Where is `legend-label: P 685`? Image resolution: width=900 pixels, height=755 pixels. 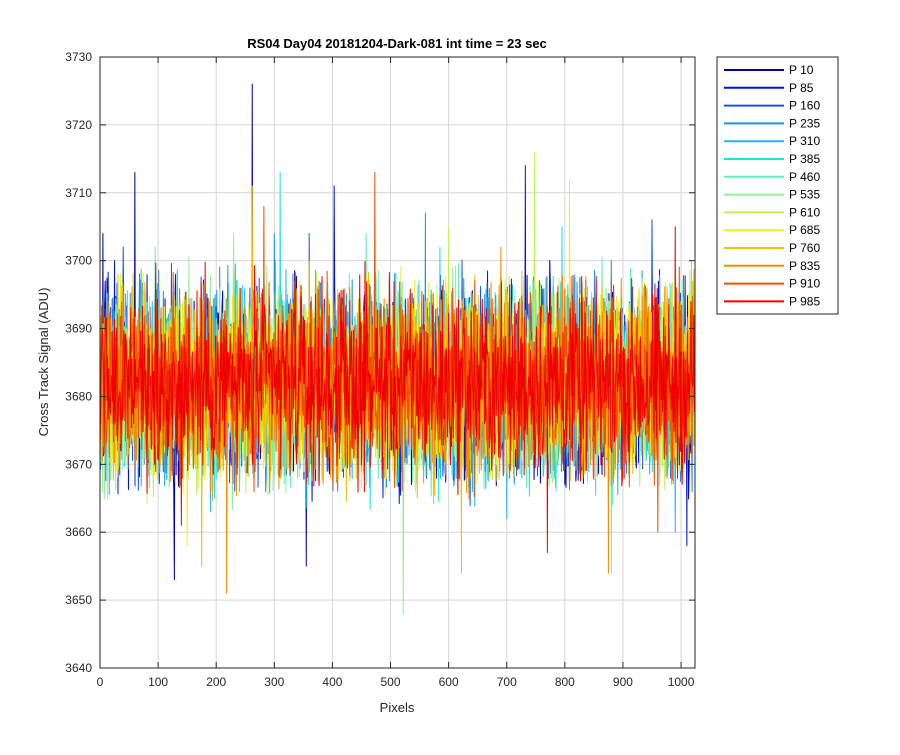 legend-label: P 685 is located at coordinates (804, 230).